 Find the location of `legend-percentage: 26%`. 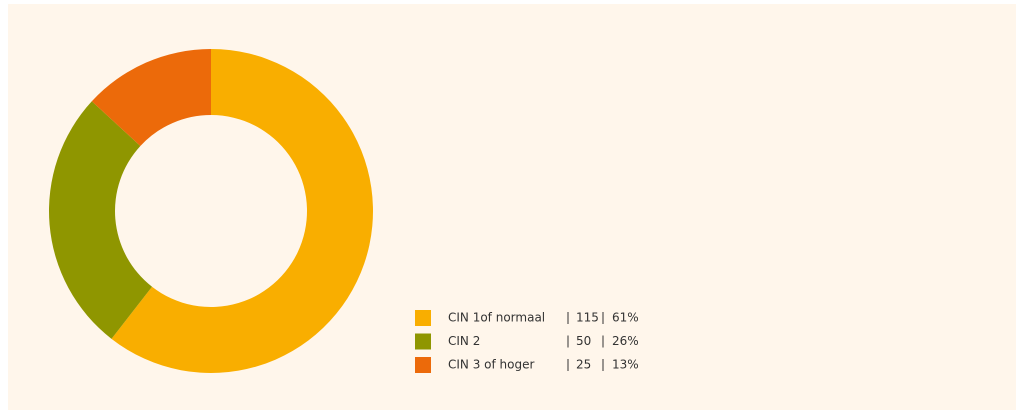

legend-percentage: 26% is located at coordinates (625, 341).